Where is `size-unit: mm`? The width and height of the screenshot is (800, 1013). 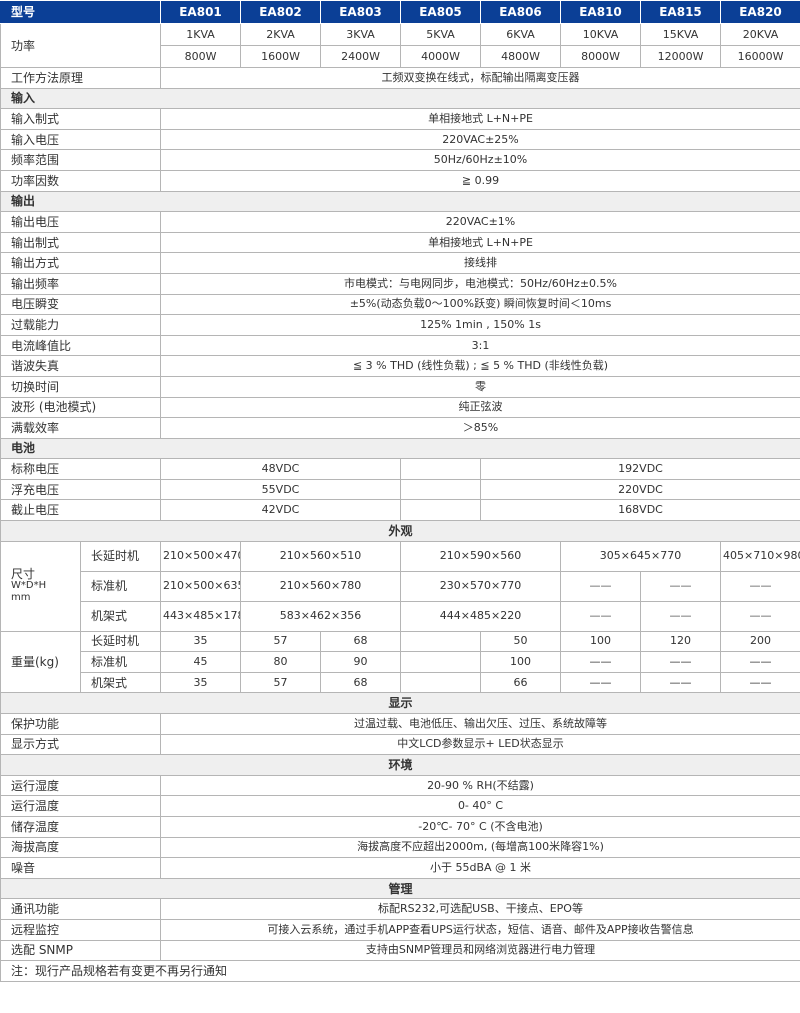
size-unit: mm is located at coordinates (21, 598).